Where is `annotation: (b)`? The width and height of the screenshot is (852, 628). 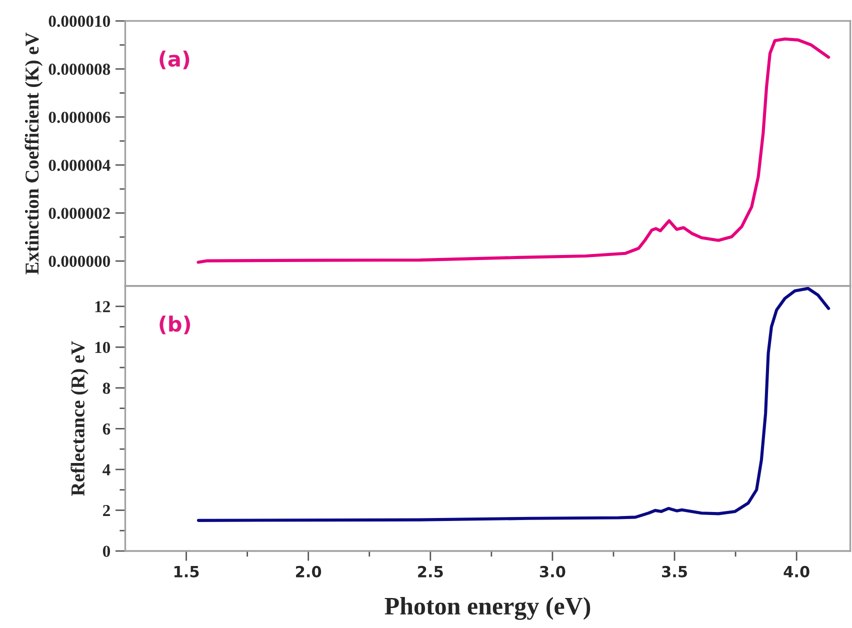
annotation: (b) is located at coordinates (175, 325).